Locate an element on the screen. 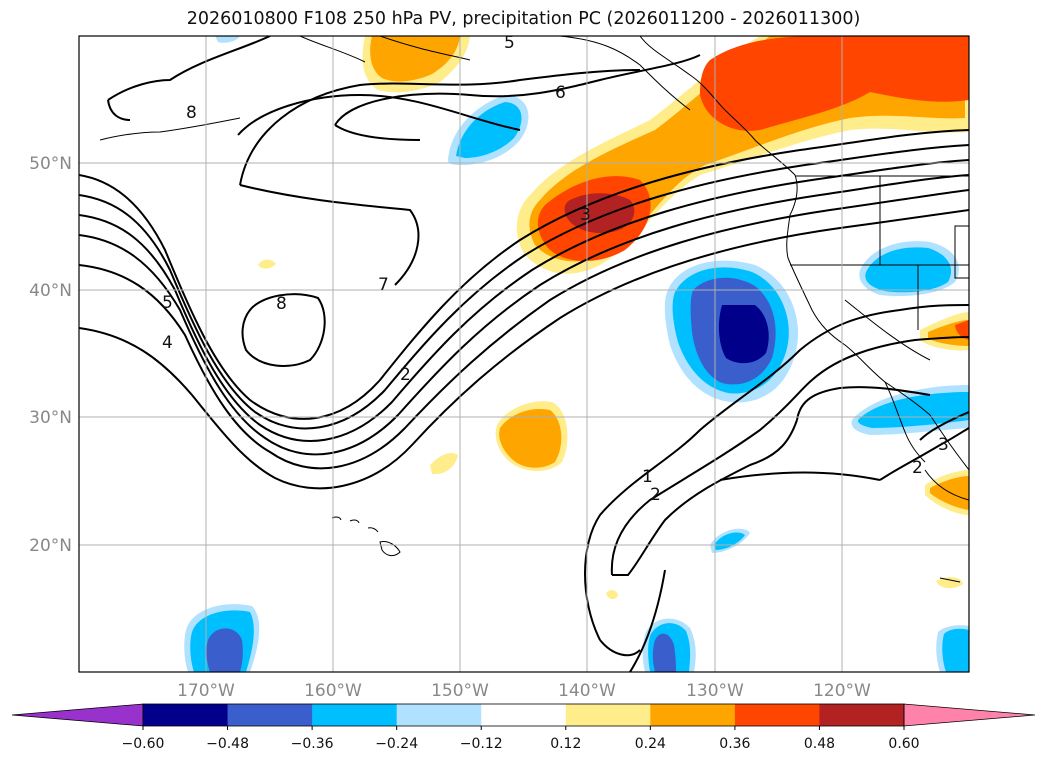 The width and height of the screenshot is (1047, 765). colorbar-tick-label: −0.48 is located at coordinates (227, 744).